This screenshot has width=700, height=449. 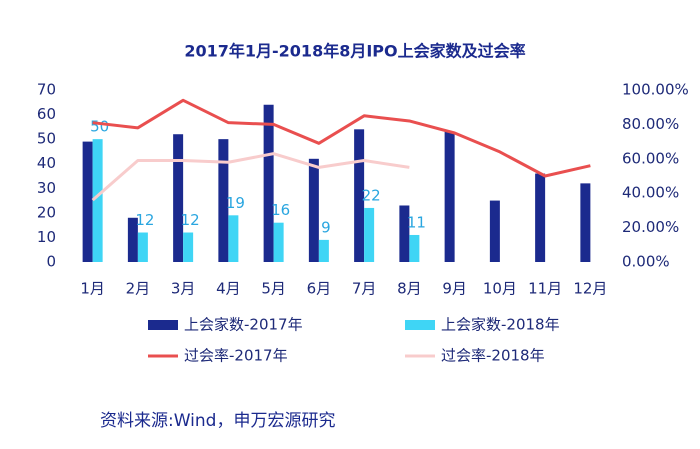 What do you see at coordinates (235, 203) in the screenshot?
I see `data-label: 19` at bounding box center [235, 203].